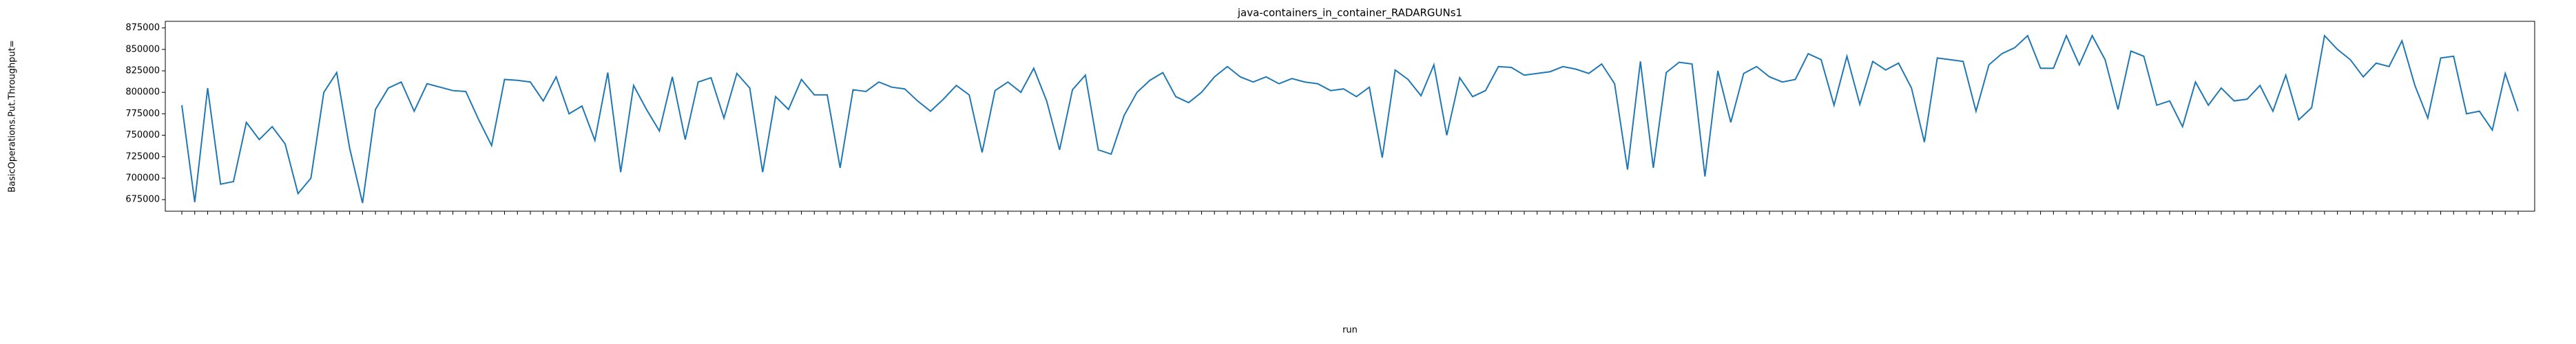  I want to click on y-tick-label: 875000, so click(142, 28).